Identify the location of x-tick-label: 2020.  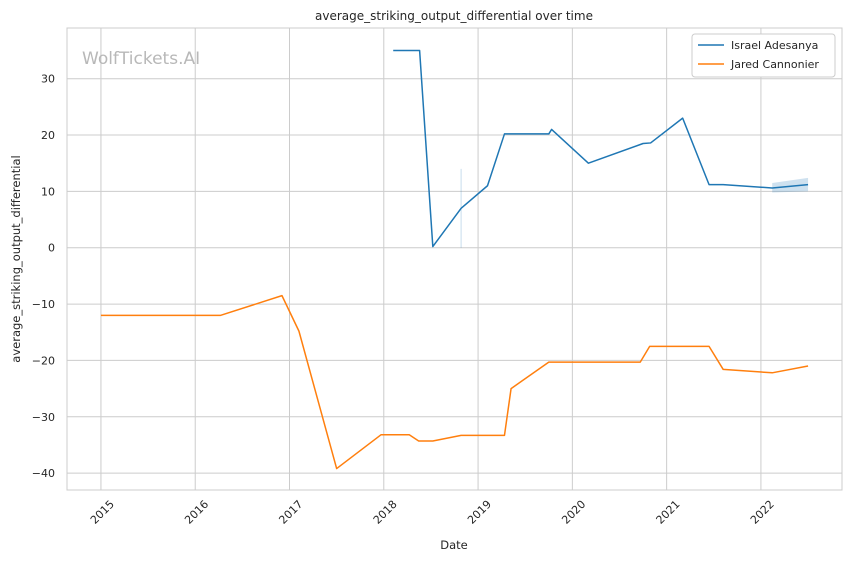
(573, 512).